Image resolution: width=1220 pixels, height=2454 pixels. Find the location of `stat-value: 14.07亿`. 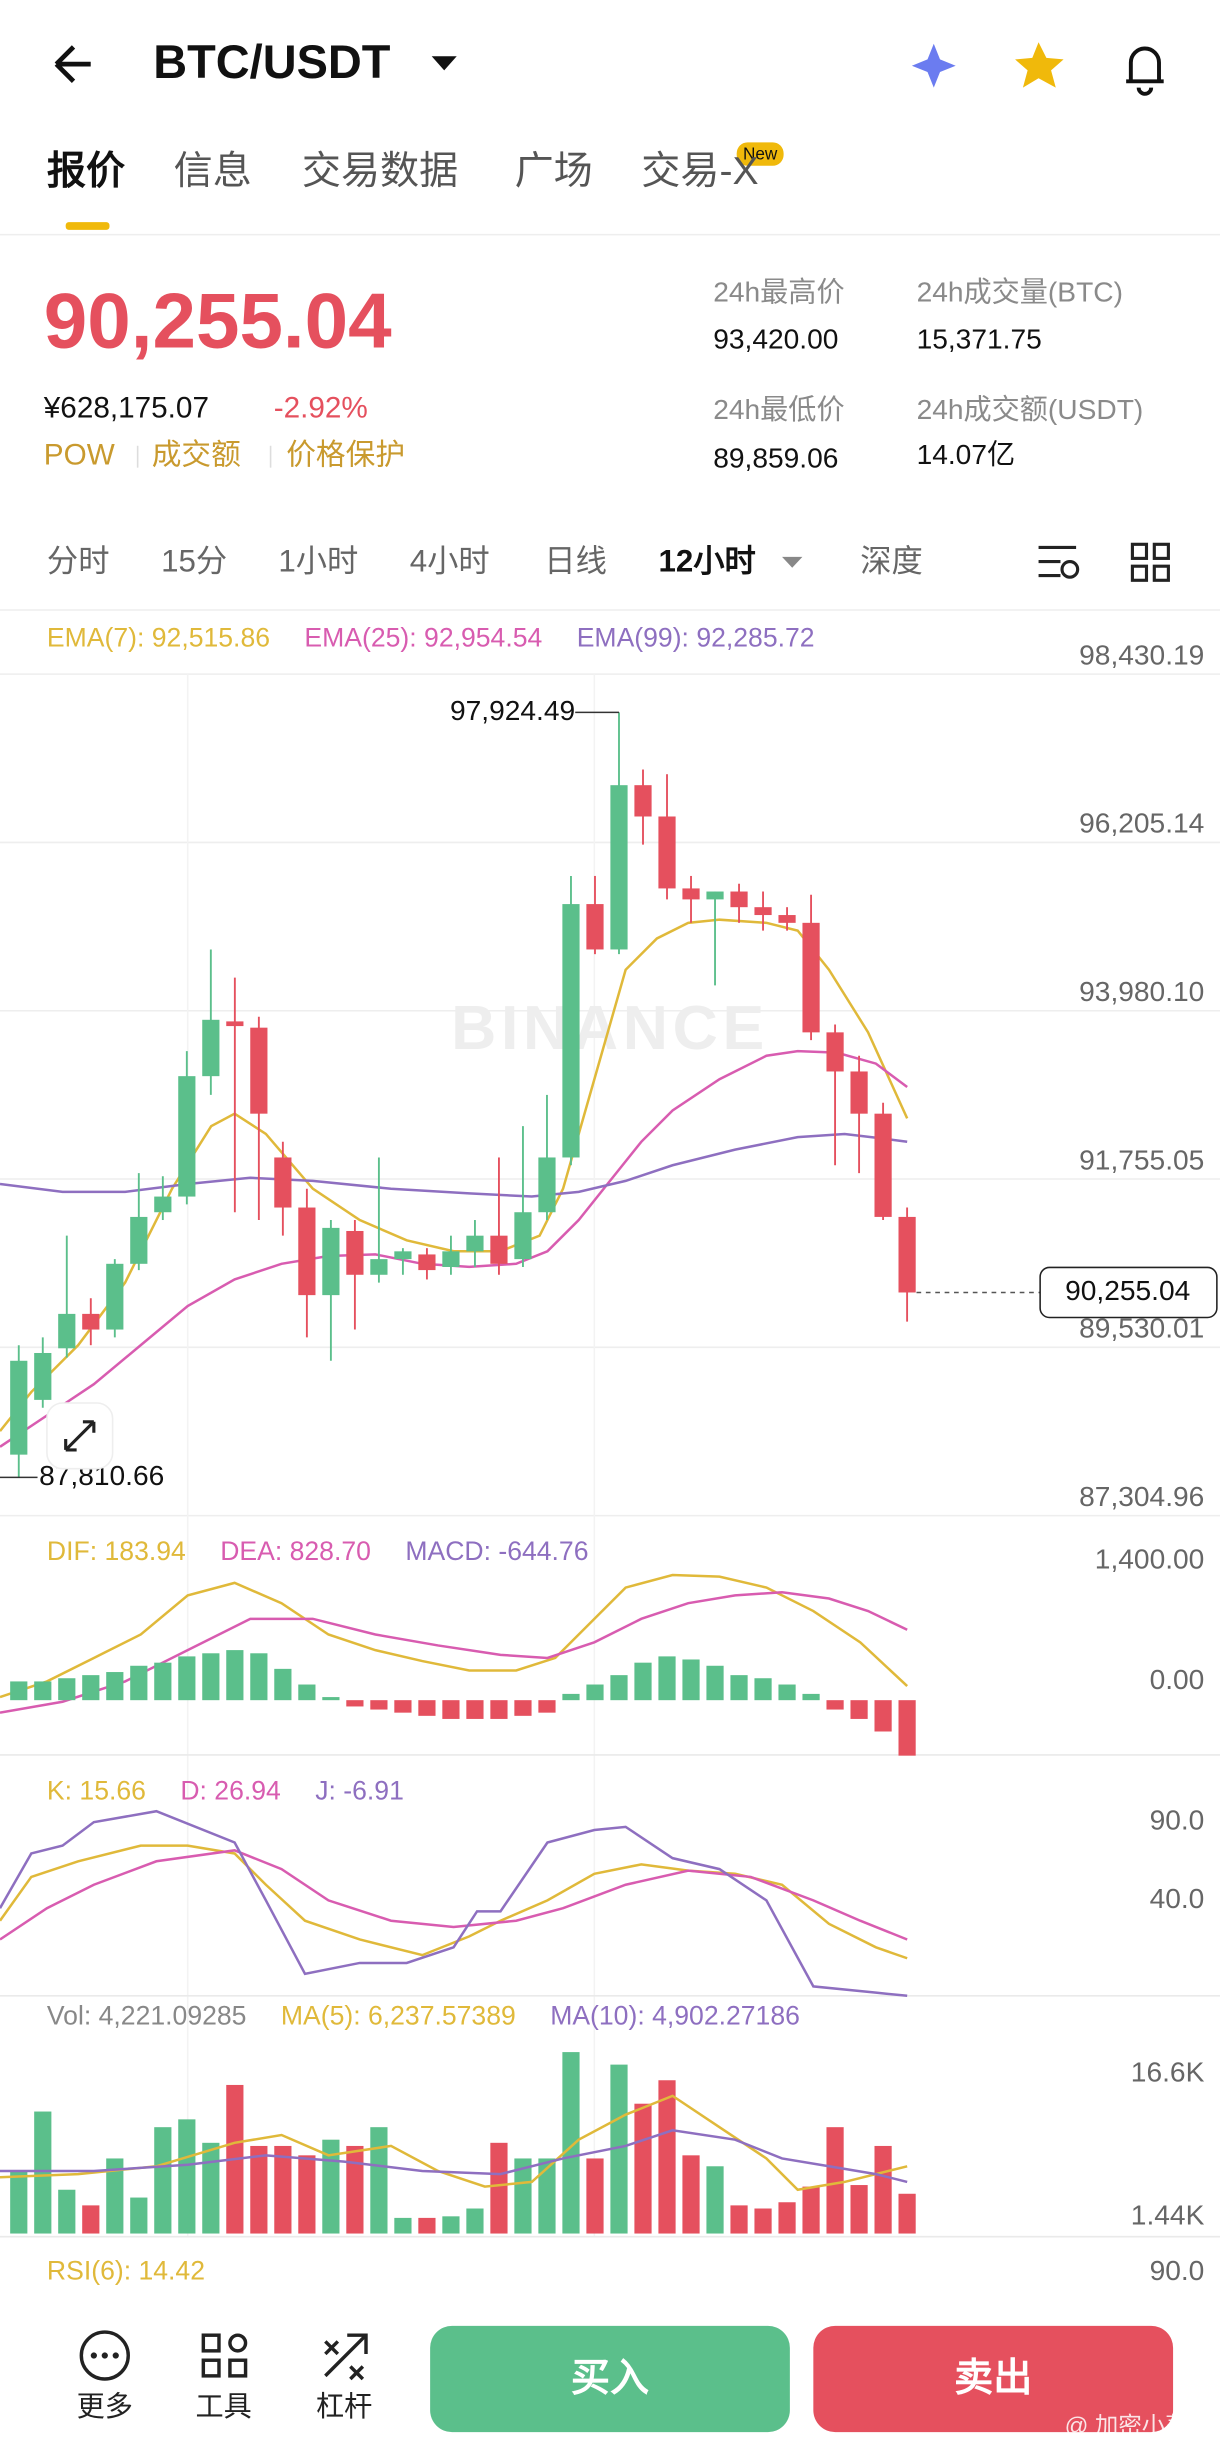

stat-value: 14.07亿 is located at coordinates (966, 454).